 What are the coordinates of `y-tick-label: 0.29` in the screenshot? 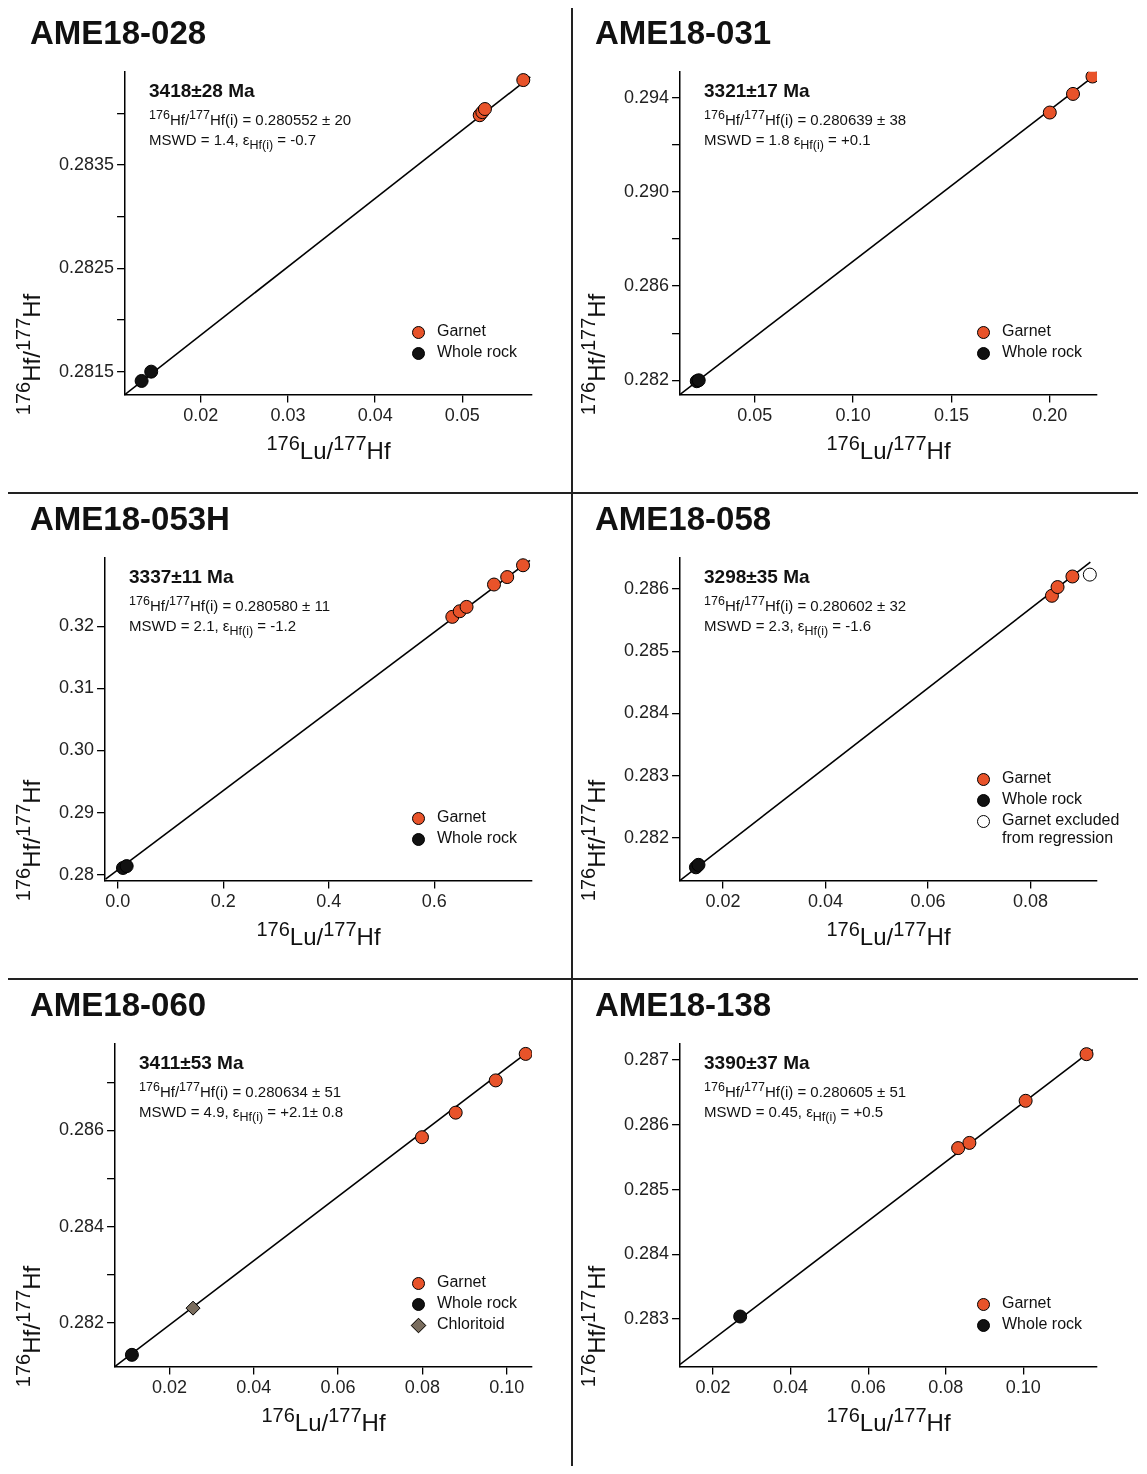 It's located at (76, 811).